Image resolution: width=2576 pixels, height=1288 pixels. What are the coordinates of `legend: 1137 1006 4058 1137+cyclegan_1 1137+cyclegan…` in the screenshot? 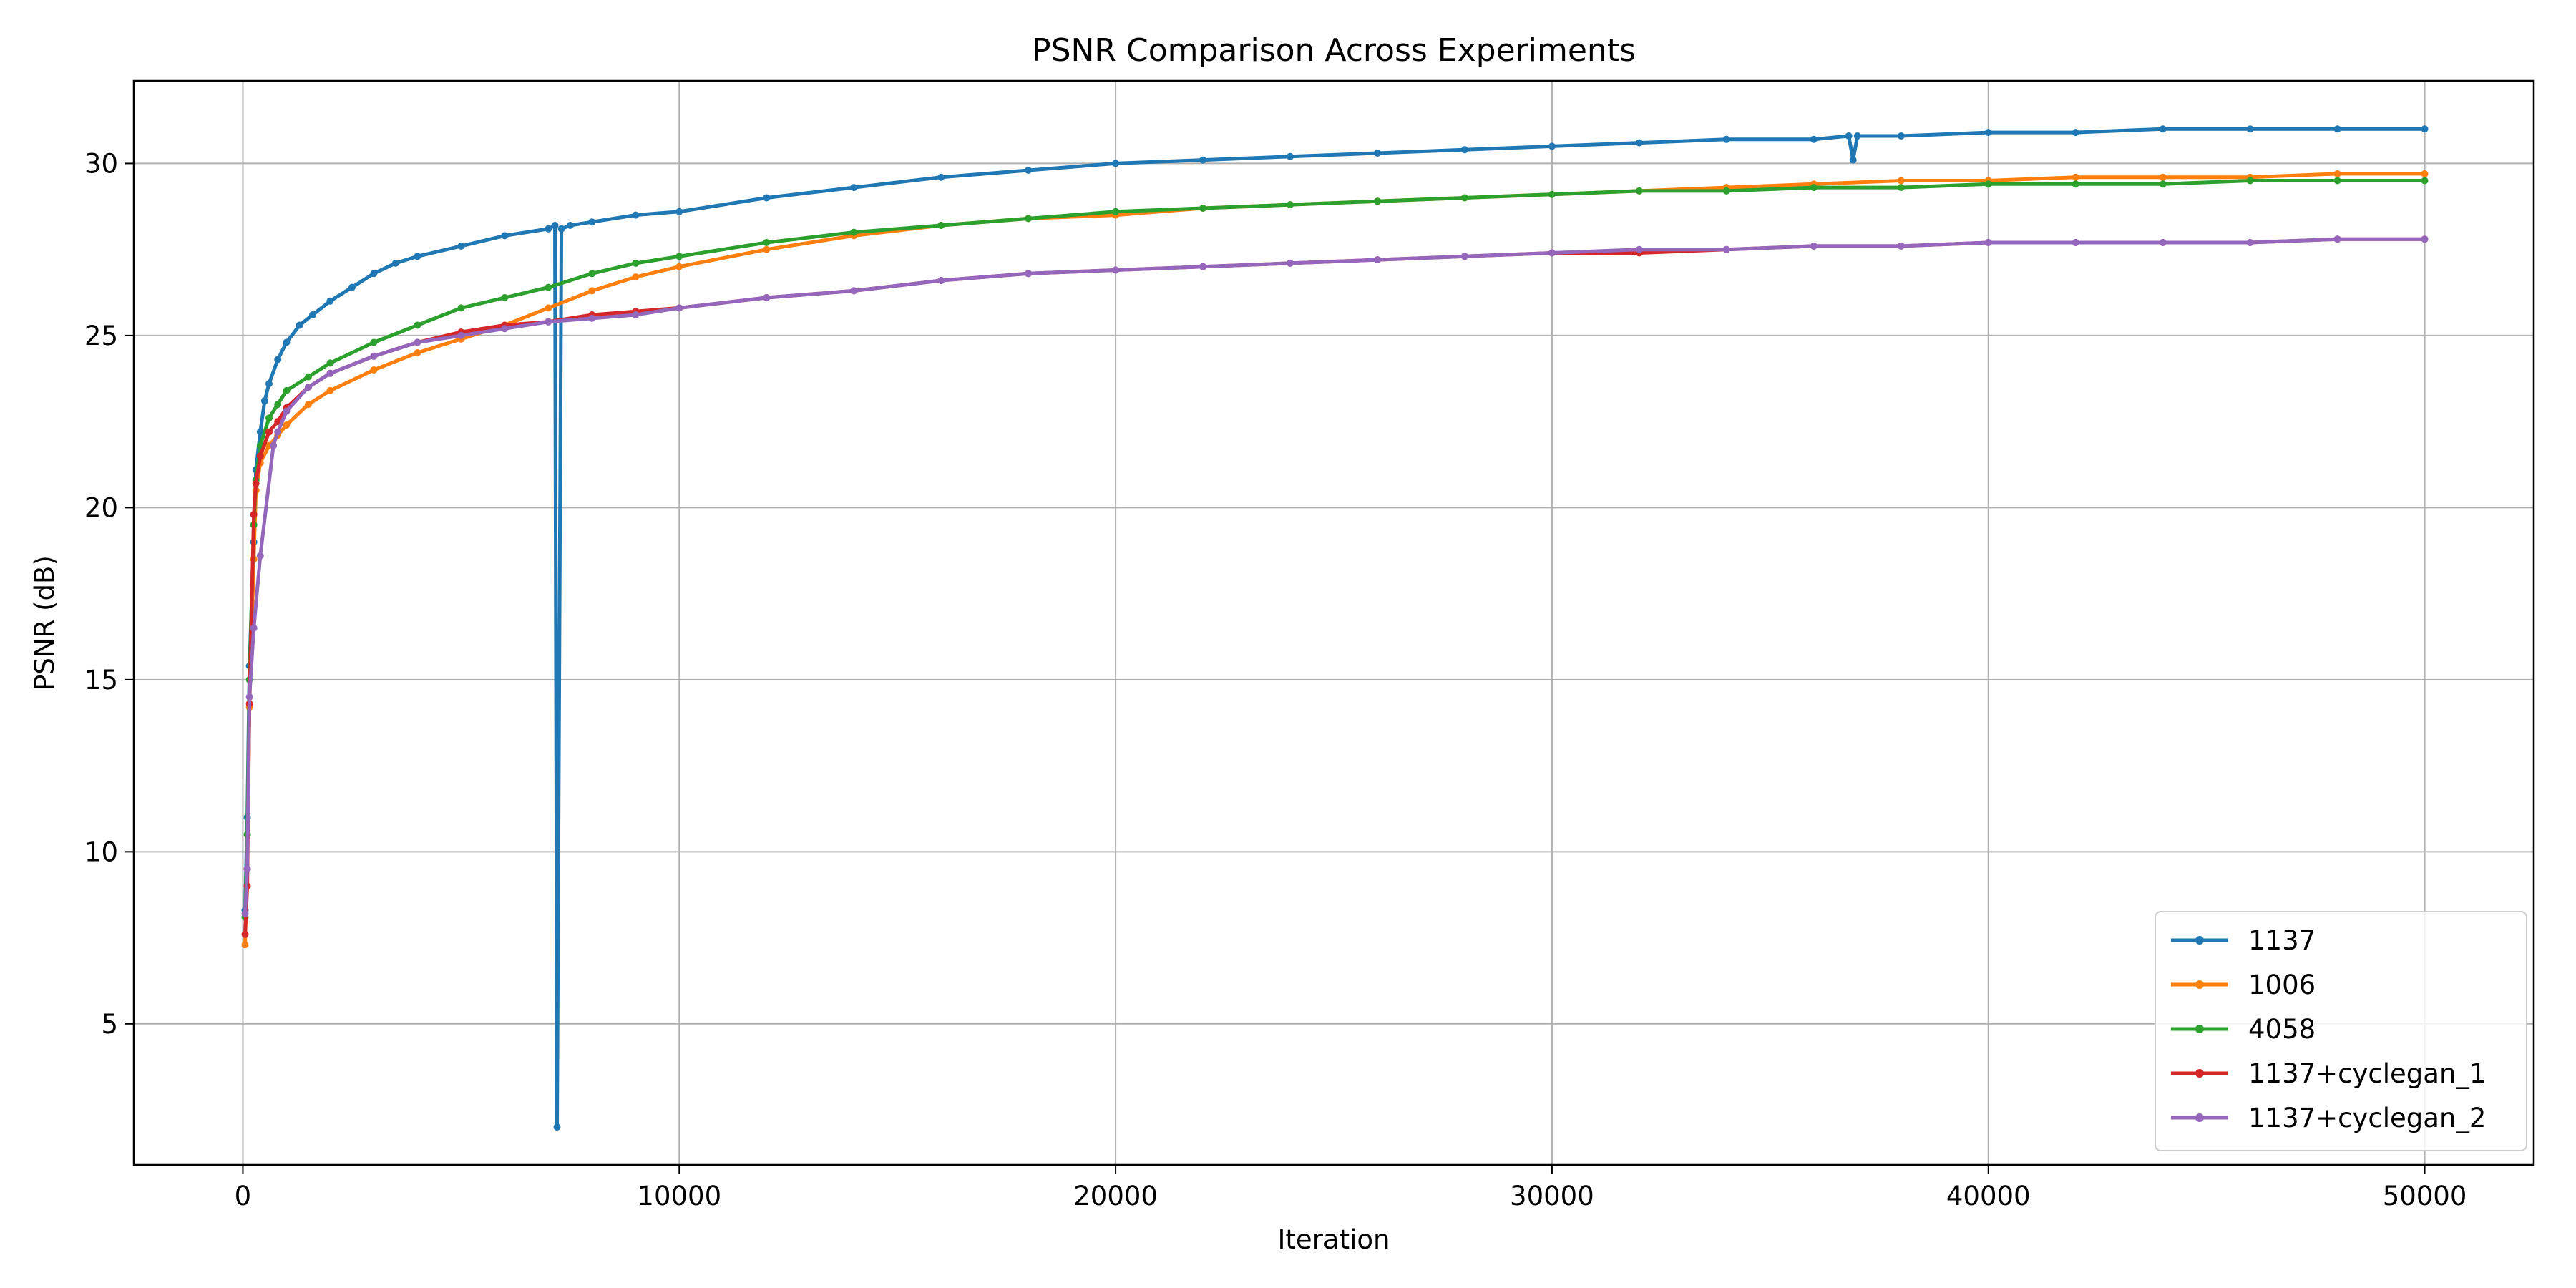 It's located at (2341, 1031).